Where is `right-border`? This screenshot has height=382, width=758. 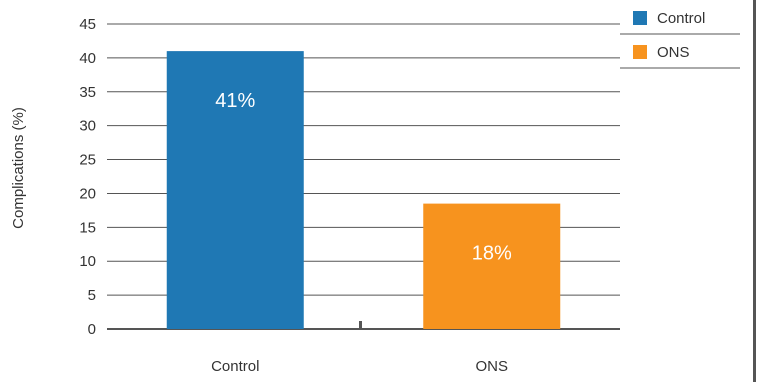
right-border is located at coordinates (754, 191).